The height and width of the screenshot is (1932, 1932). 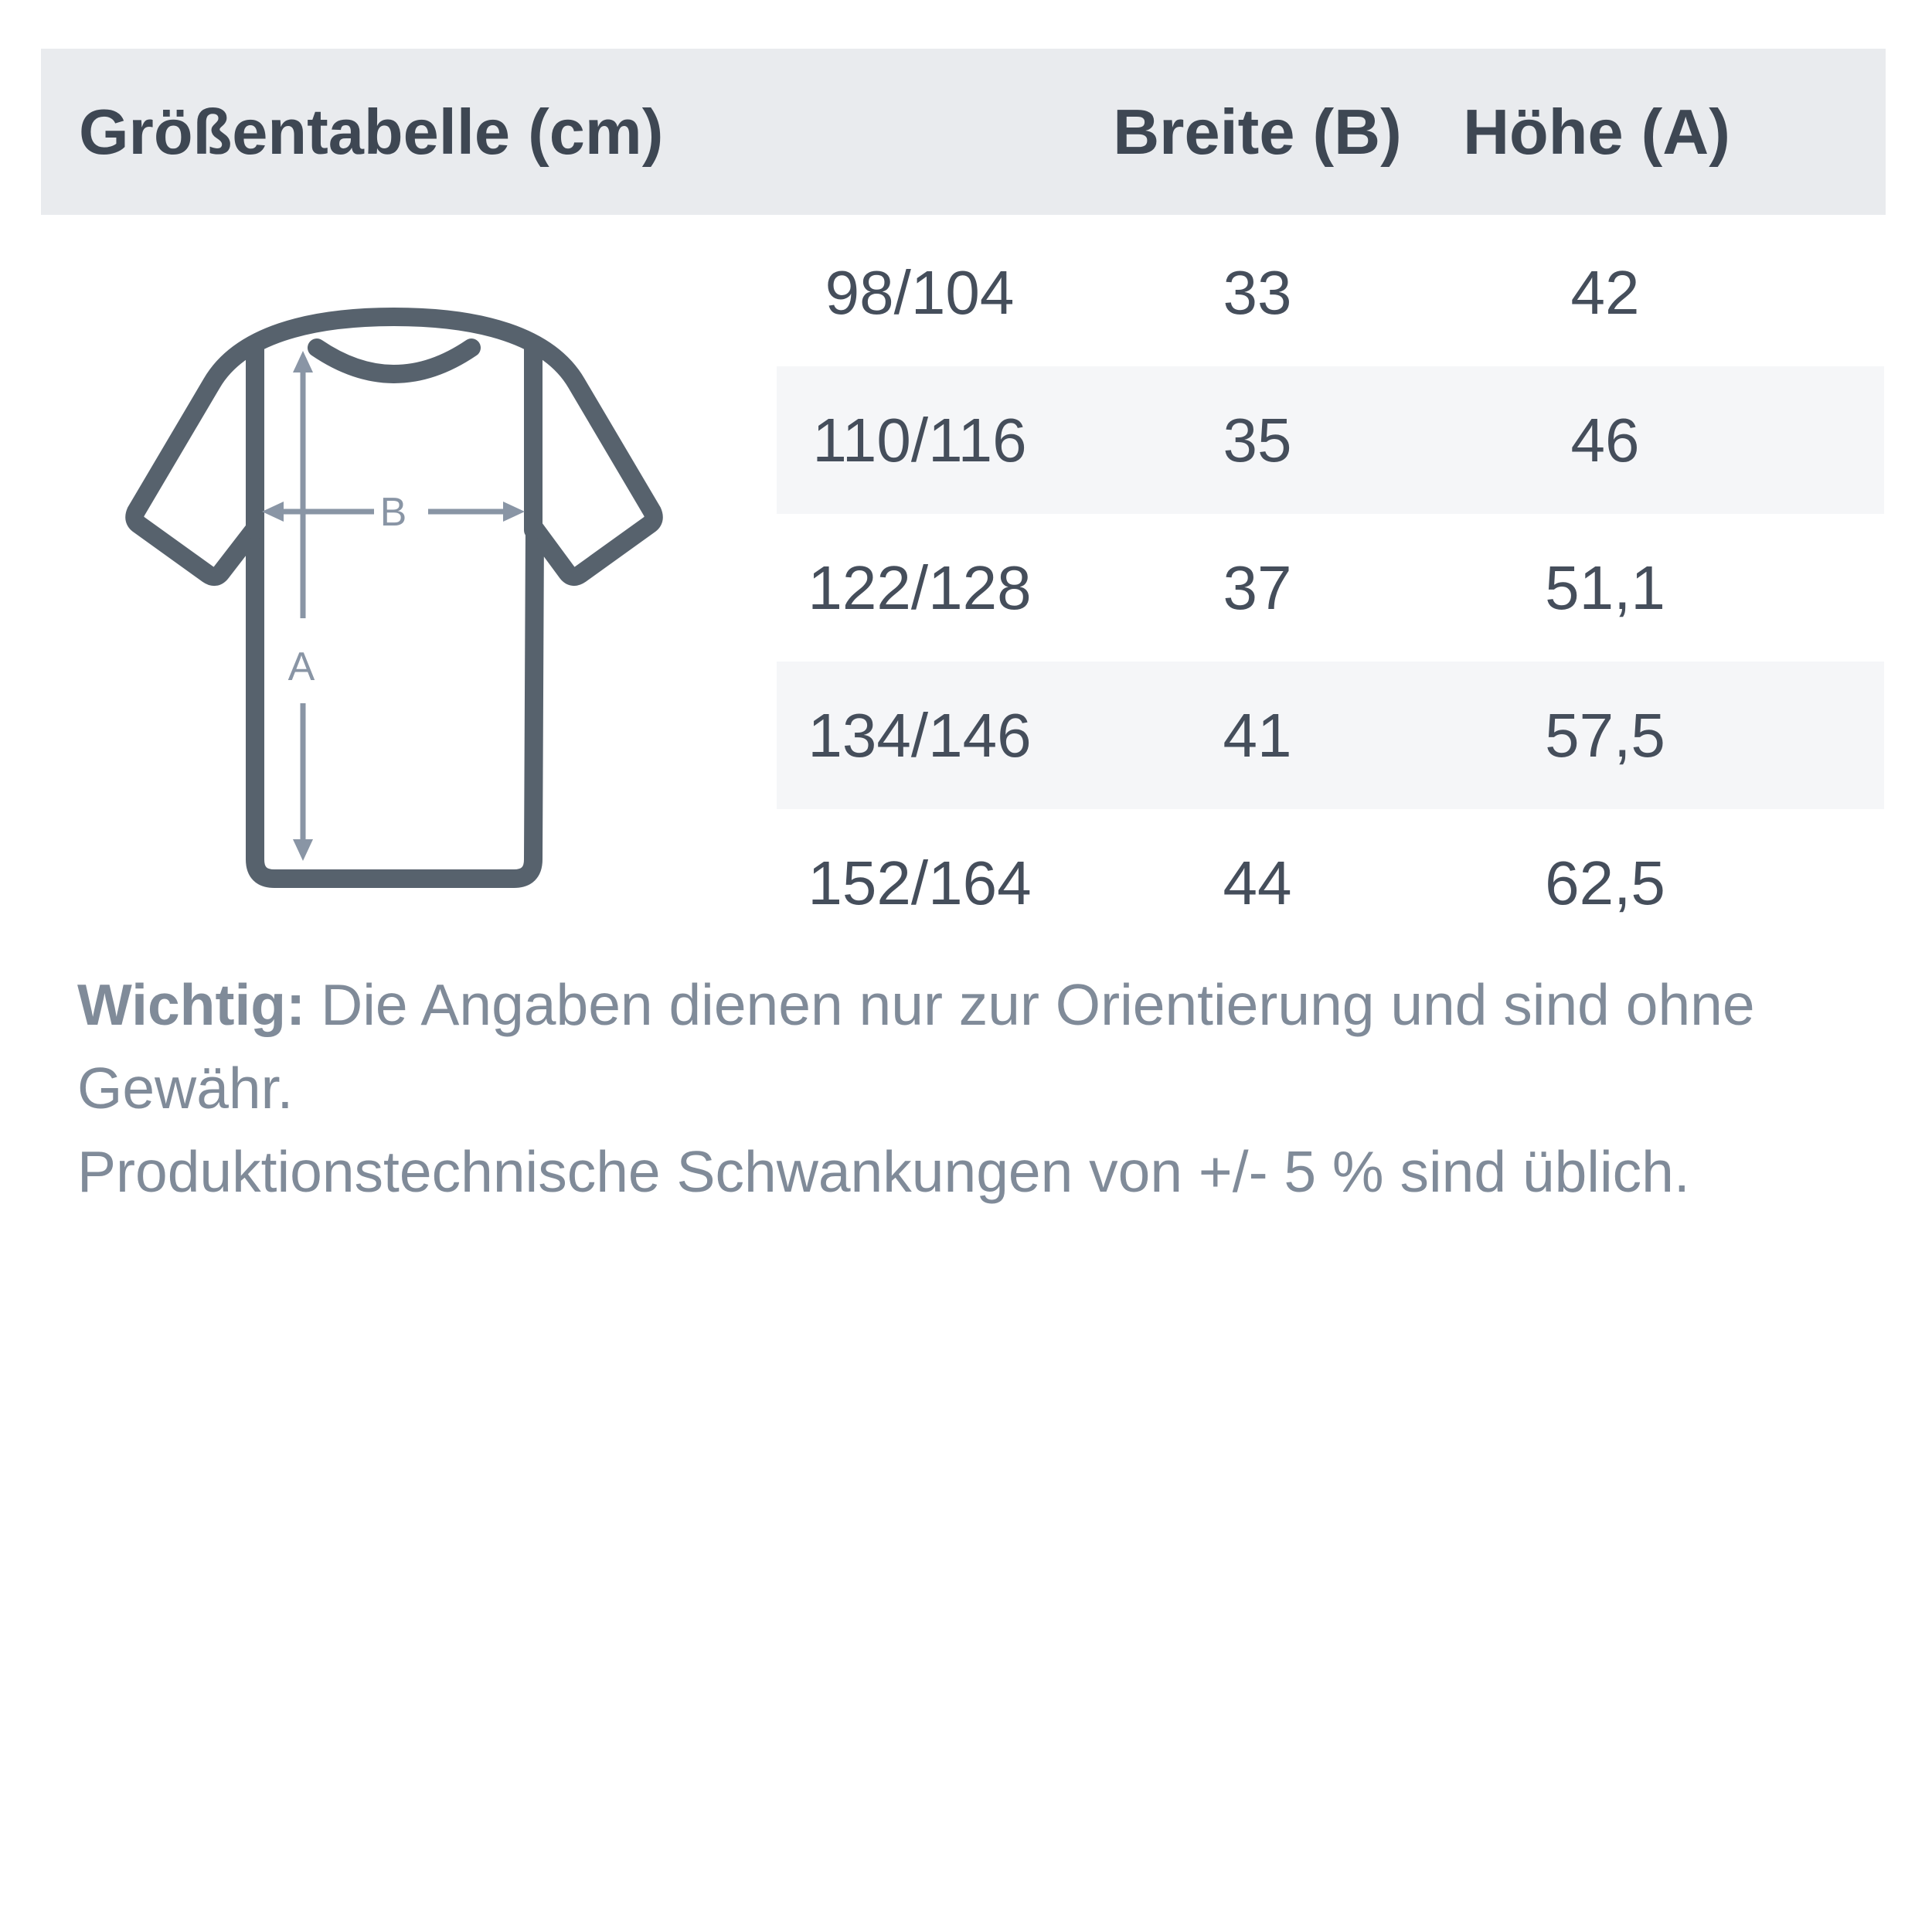 What do you see at coordinates (394, 606) in the screenshot?
I see `measurement-arrows: A B` at bounding box center [394, 606].